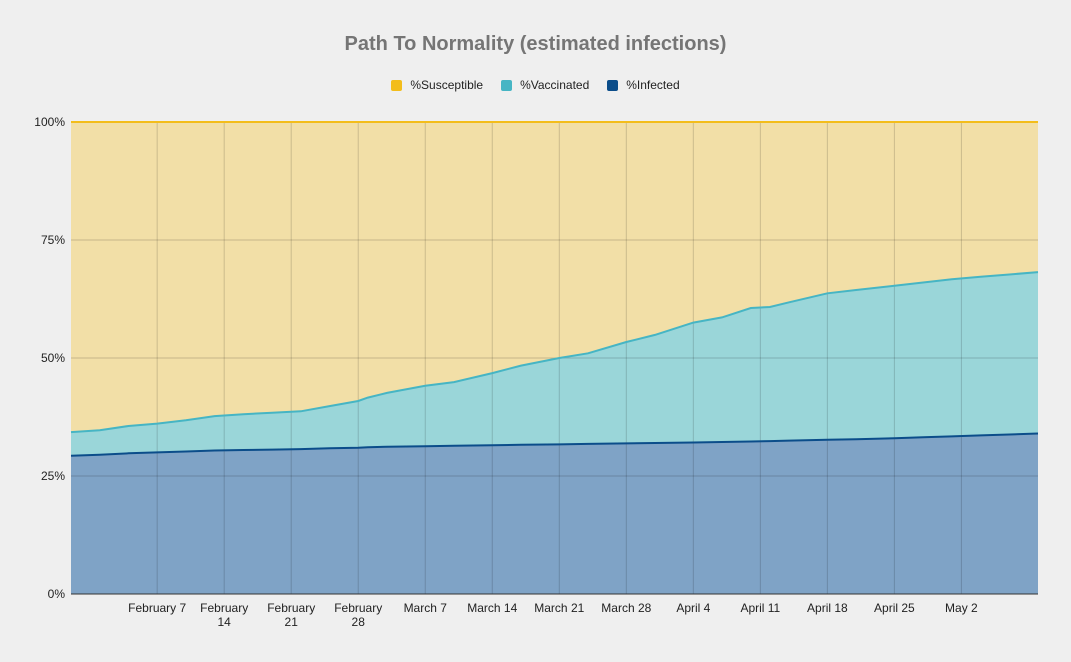  I want to click on y-tick-label: 50%, so click(53, 358).